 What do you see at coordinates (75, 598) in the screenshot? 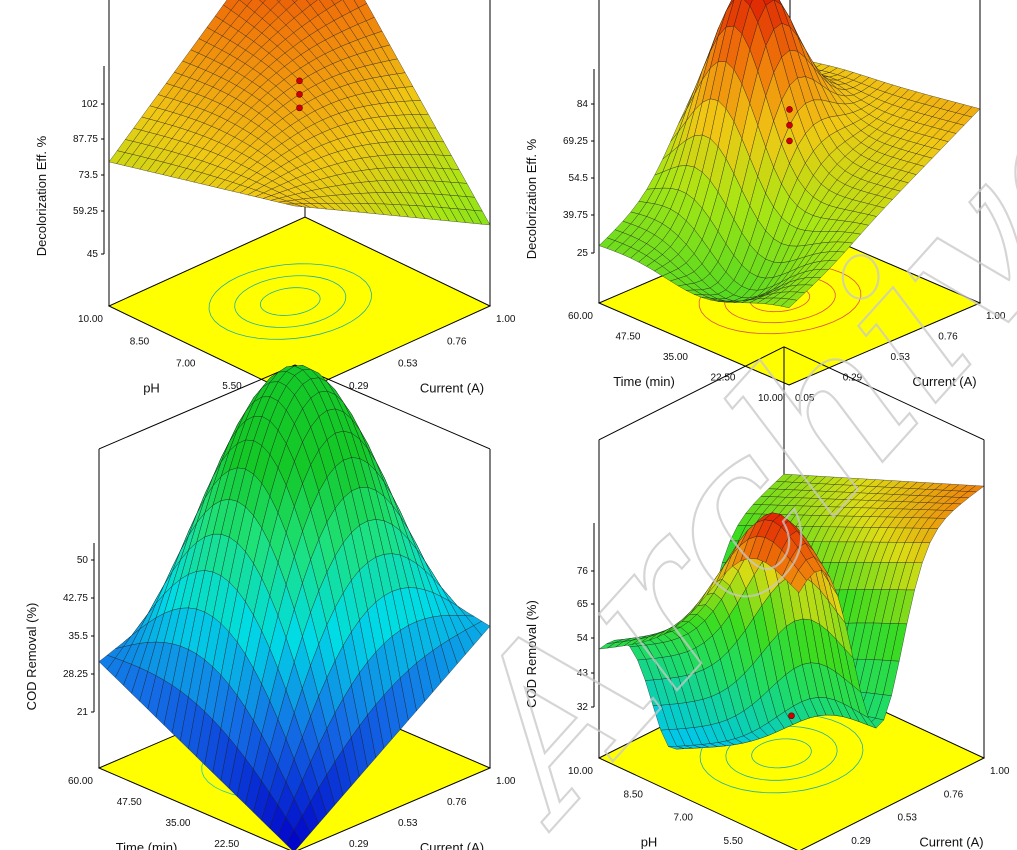
I see `z-tick-label: 42.75` at bounding box center [75, 598].